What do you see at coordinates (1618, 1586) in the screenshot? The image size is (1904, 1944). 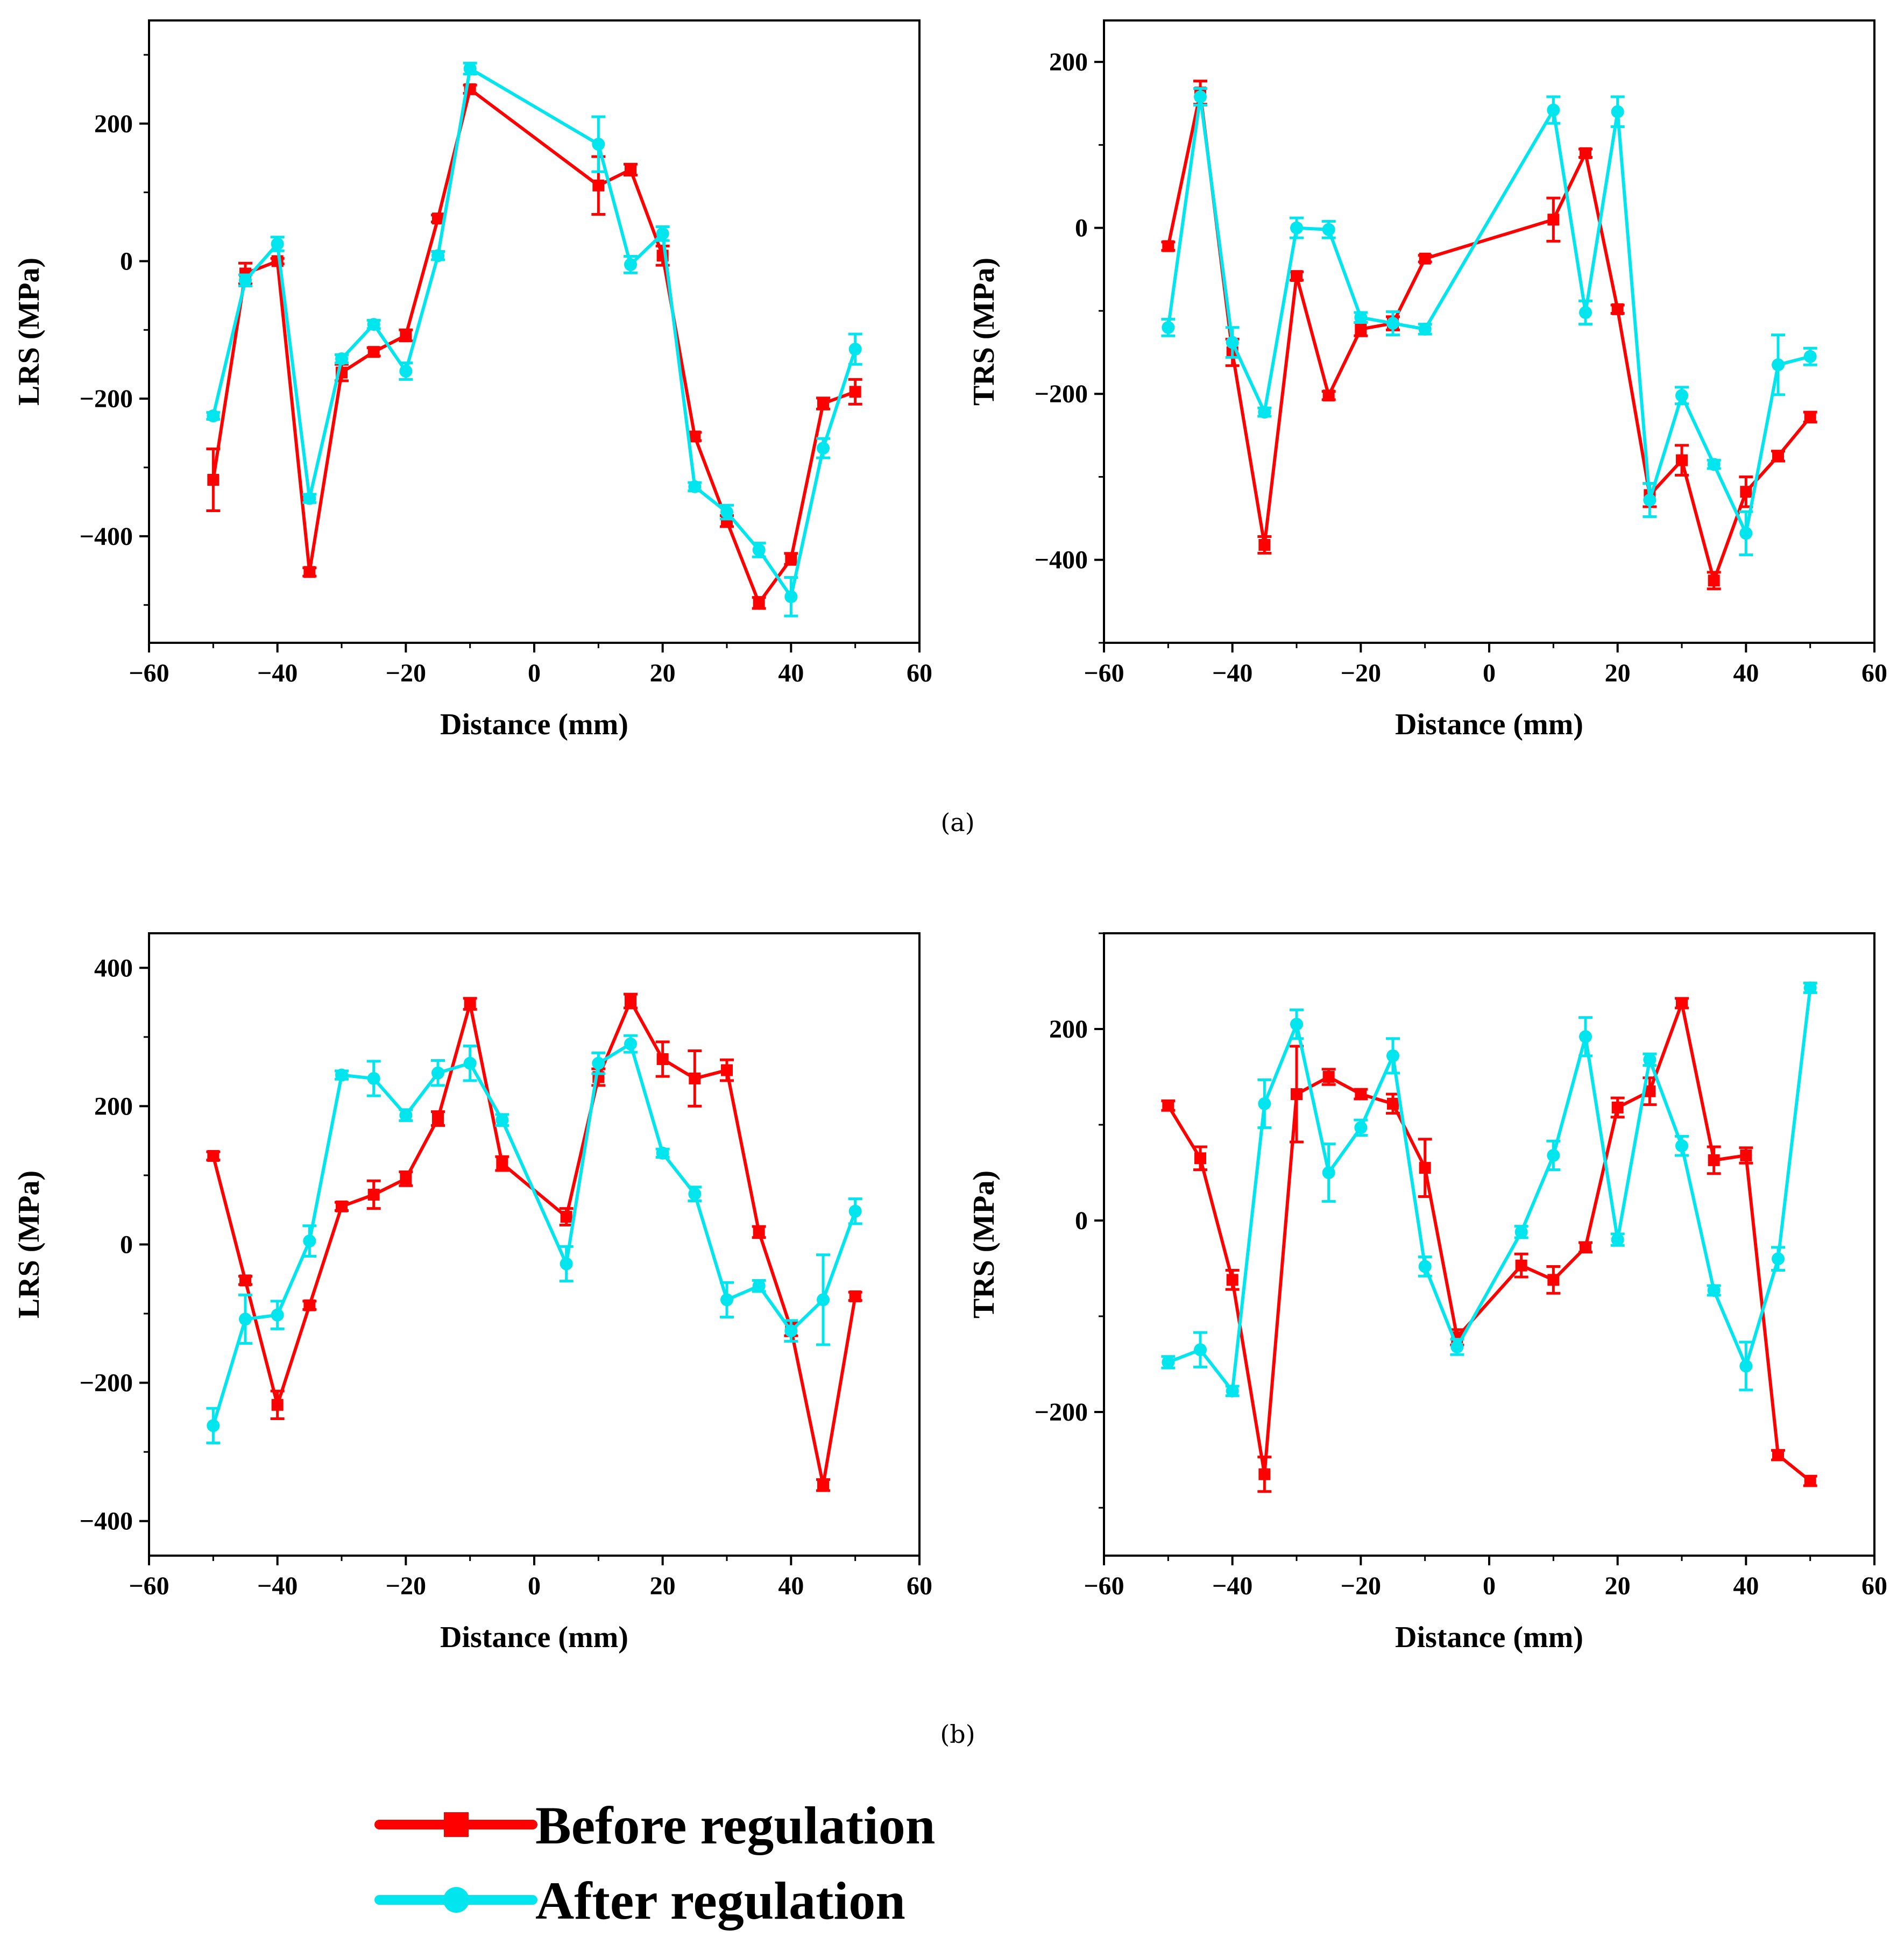 I see `x-tick-label: 20` at bounding box center [1618, 1586].